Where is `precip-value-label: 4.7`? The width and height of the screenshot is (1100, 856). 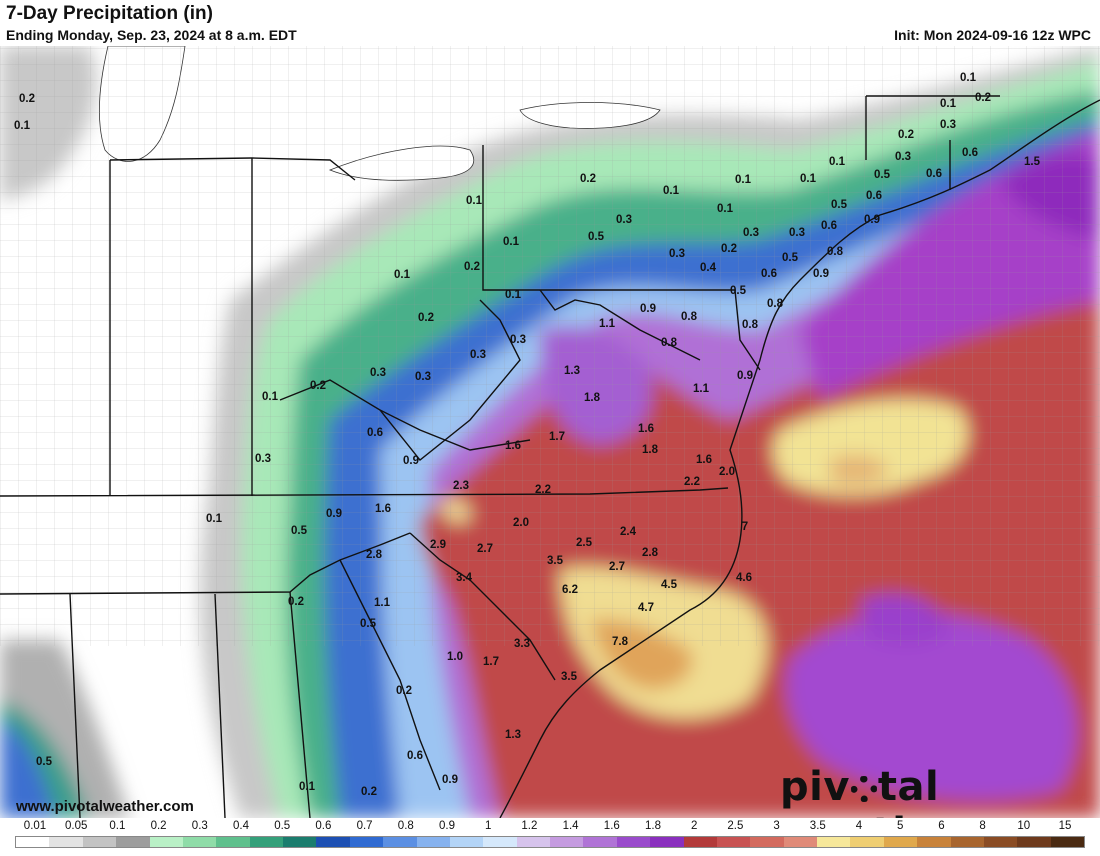
precip-value-label: 4.7 is located at coordinates (646, 608).